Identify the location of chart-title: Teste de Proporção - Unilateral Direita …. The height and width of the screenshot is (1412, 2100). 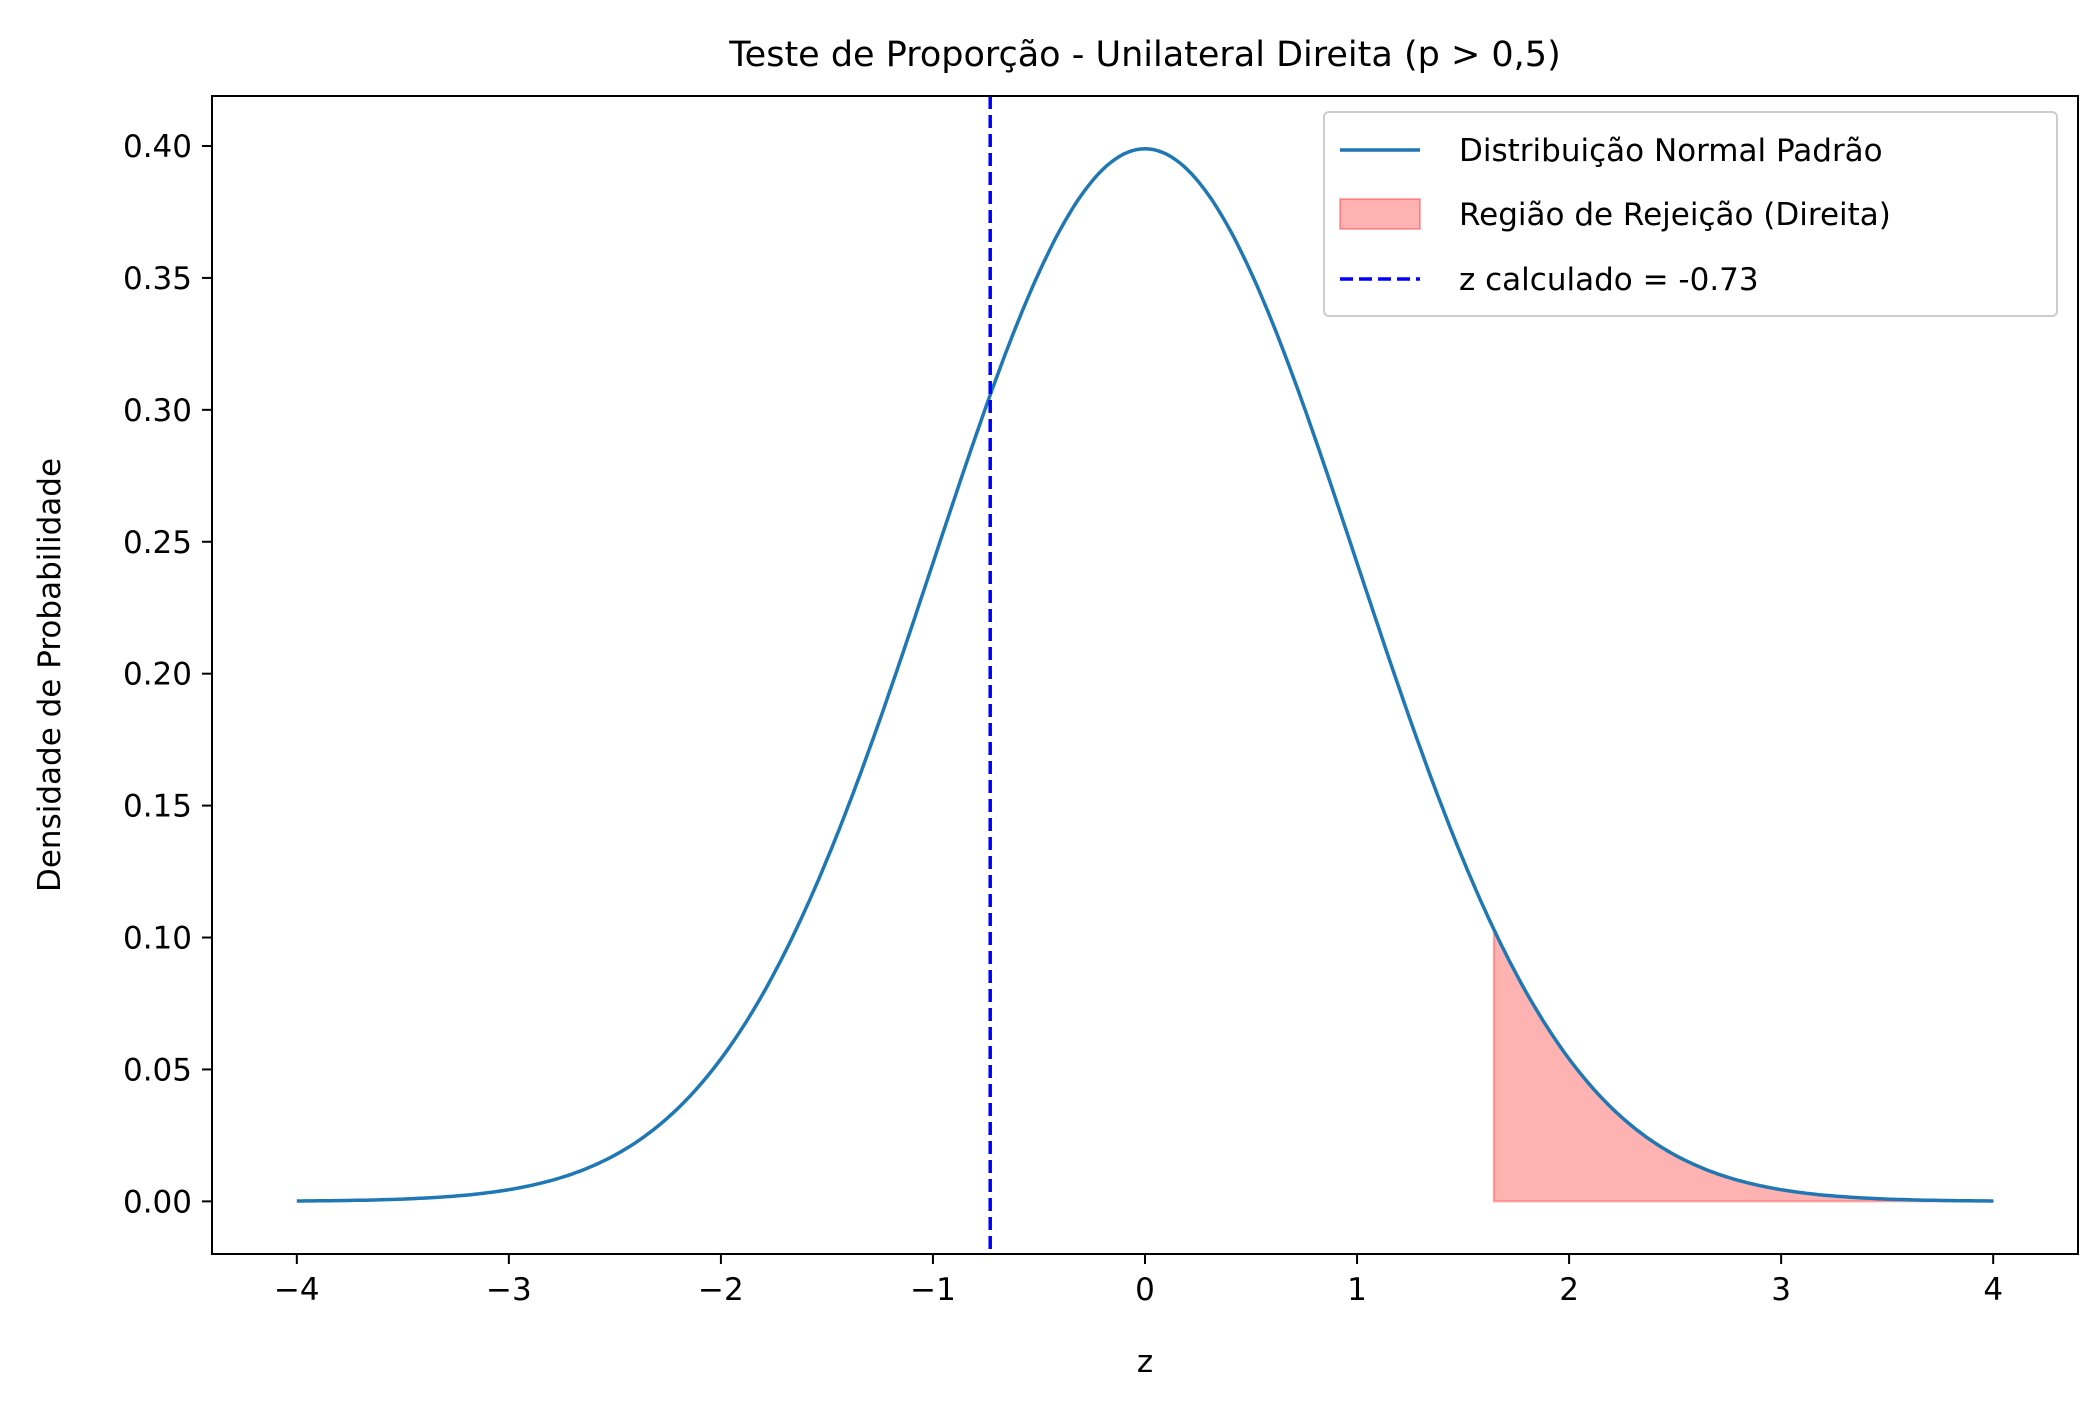
(1144, 55).